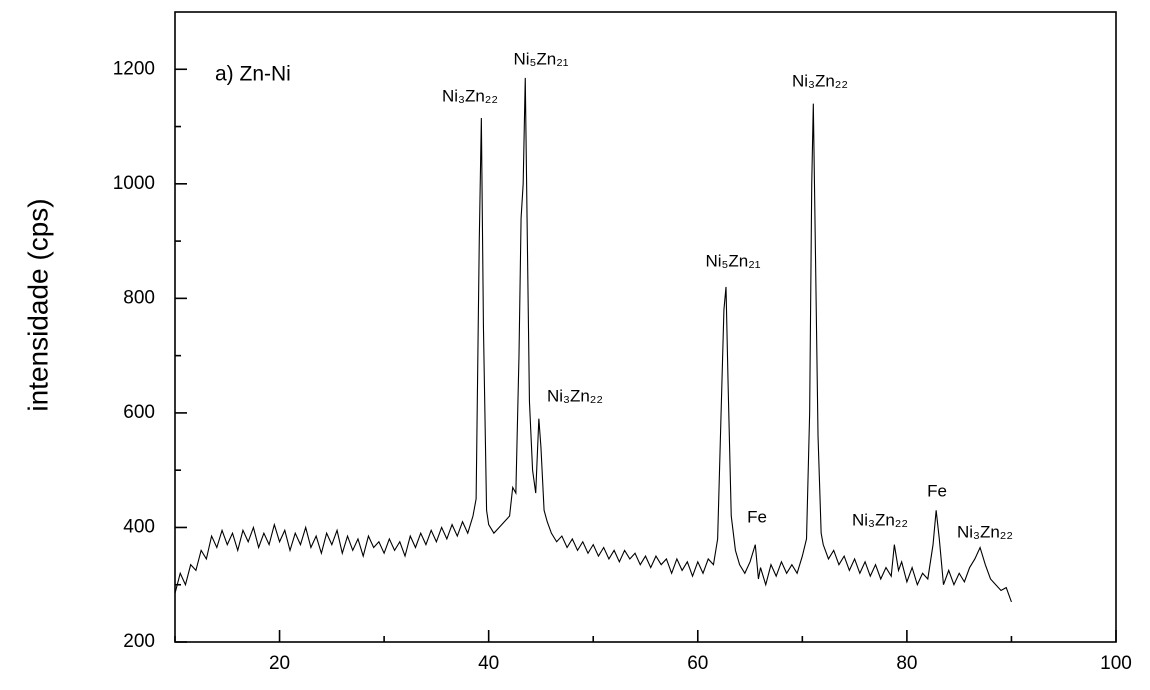 The width and height of the screenshot is (1150, 690). I want to click on panel-label: a) Zn-Ni, so click(253, 74).